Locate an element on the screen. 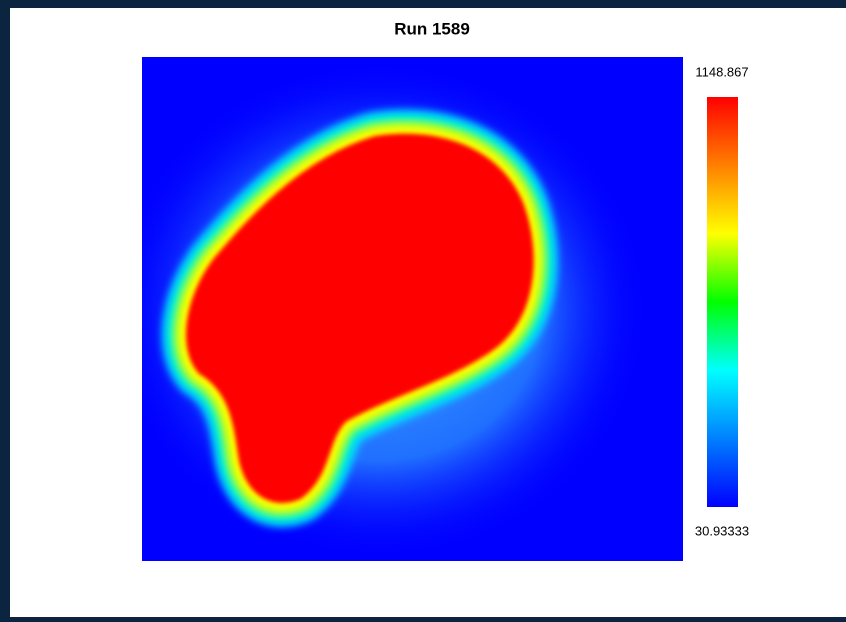  colorbar-min-label: 30.93333 is located at coordinates (722, 530).